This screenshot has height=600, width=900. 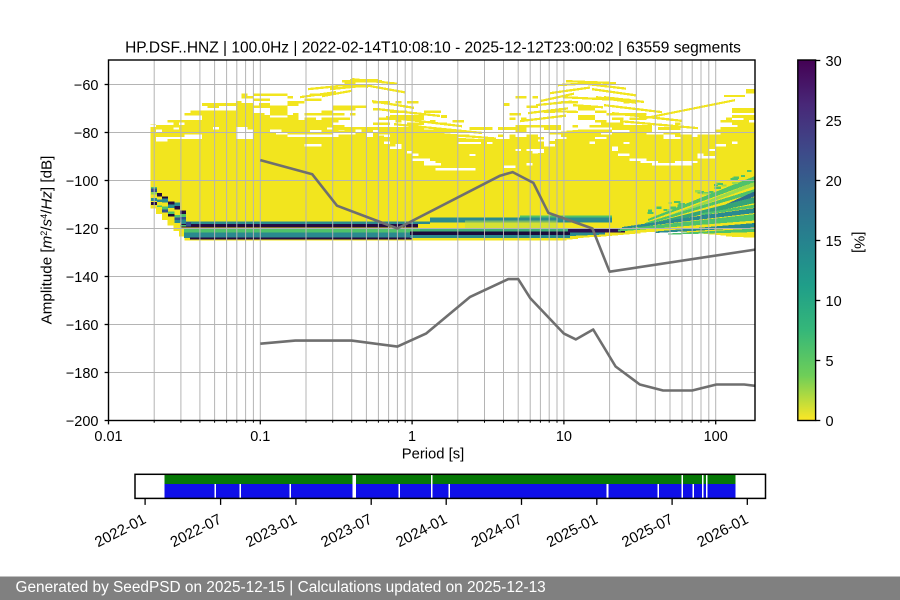 I want to click on svg-text: −160, so click(x=82, y=326).